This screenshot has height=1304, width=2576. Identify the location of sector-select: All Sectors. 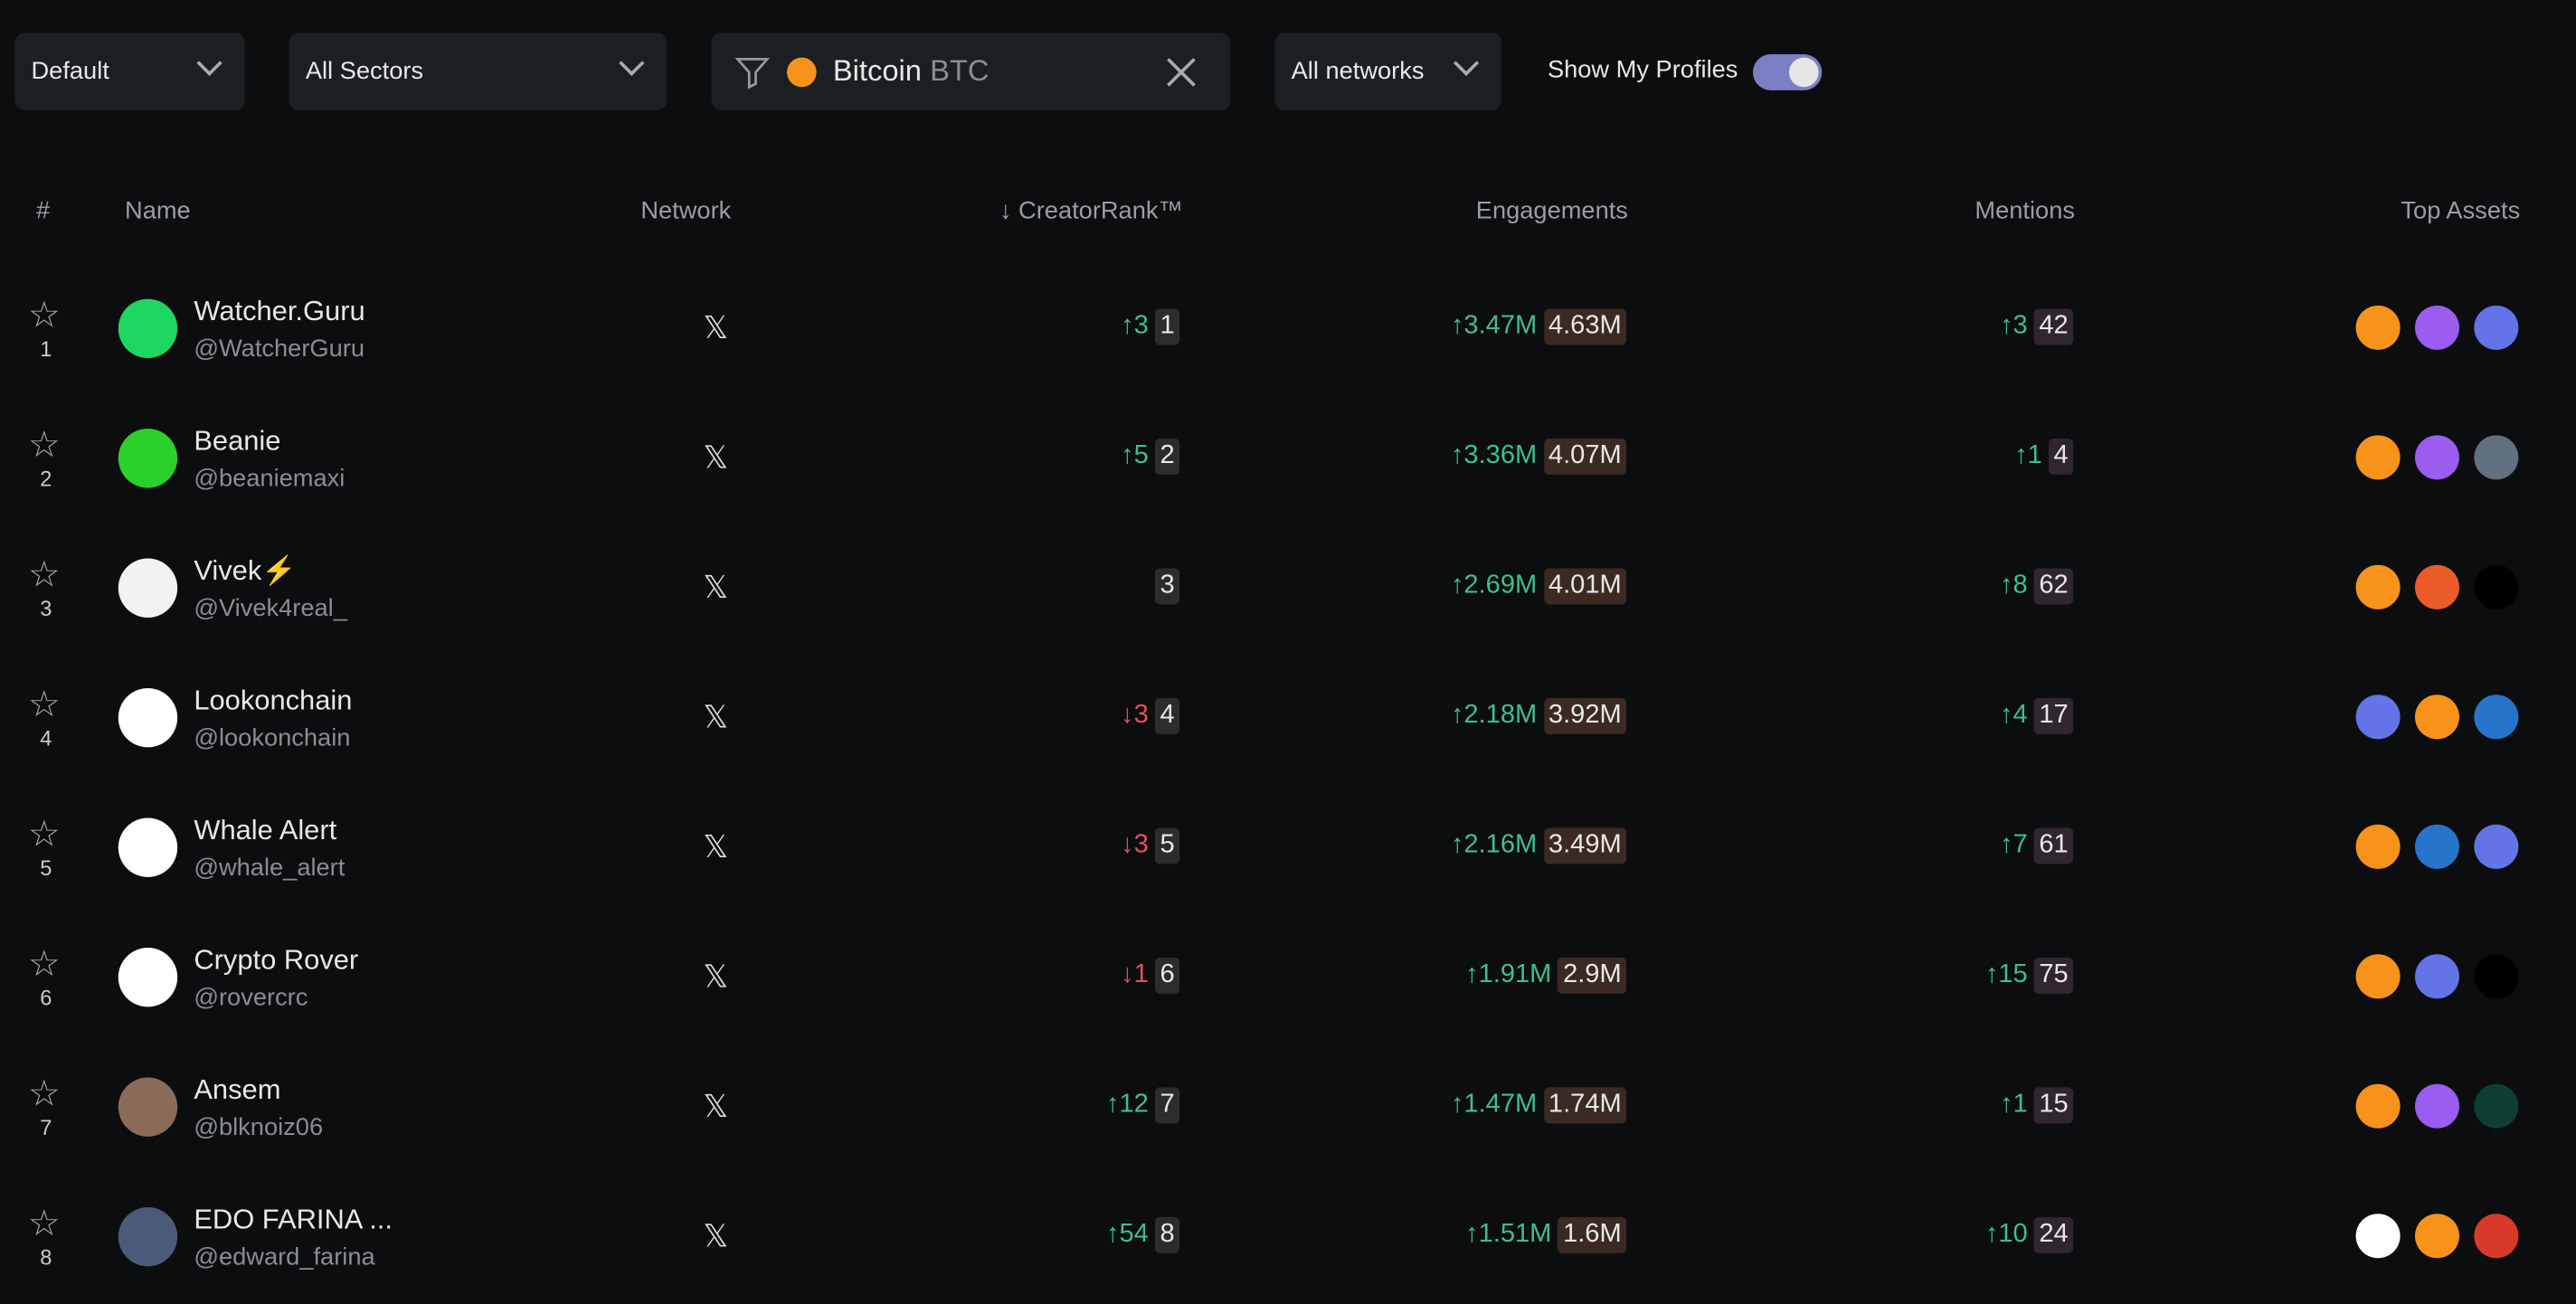
(479, 71).